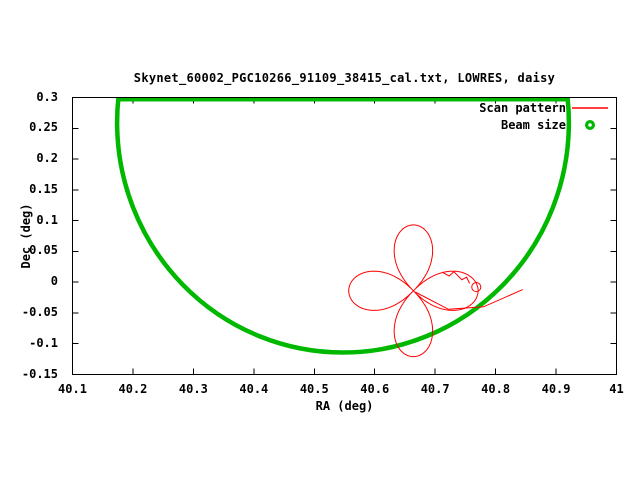 Image resolution: width=640 pixels, height=480 pixels. Describe the element at coordinates (39, 373) in the screenshot. I see `y-tick-label: -0.15` at that location.